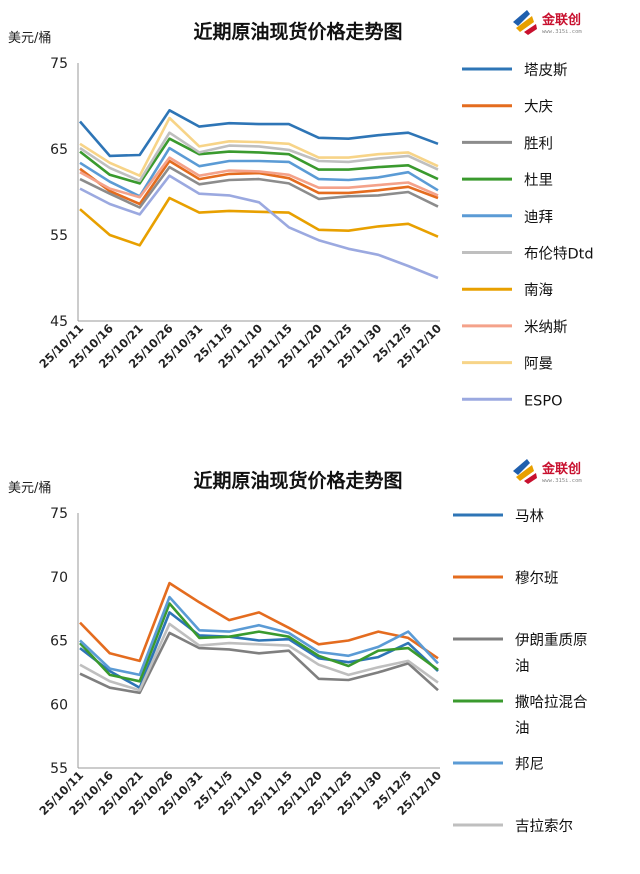 This screenshot has width=640, height=874. What do you see at coordinates (551, 640) in the screenshot?
I see `legend-label: 伊朗重质原` at bounding box center [551, 640].